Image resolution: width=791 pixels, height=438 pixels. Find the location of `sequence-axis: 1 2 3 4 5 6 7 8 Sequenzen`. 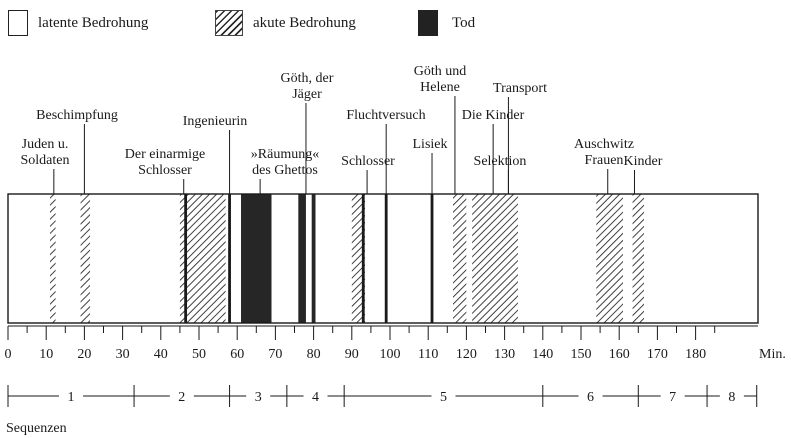

sequence-axis: 1 2 3 4 5 6 7 8 Sequenzen is located at coordinates (382, 410).